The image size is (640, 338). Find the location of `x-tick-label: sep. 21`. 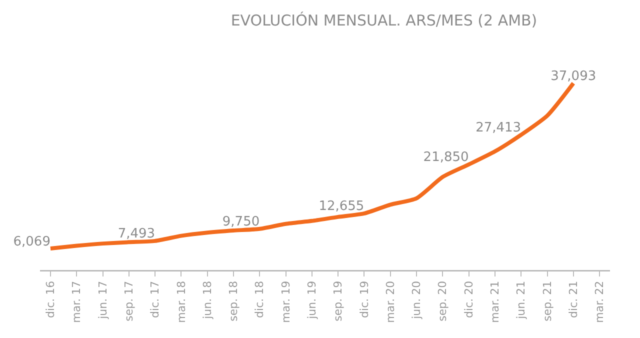

x-tick-label: sep. 21 is located at coordinates (547, 301).